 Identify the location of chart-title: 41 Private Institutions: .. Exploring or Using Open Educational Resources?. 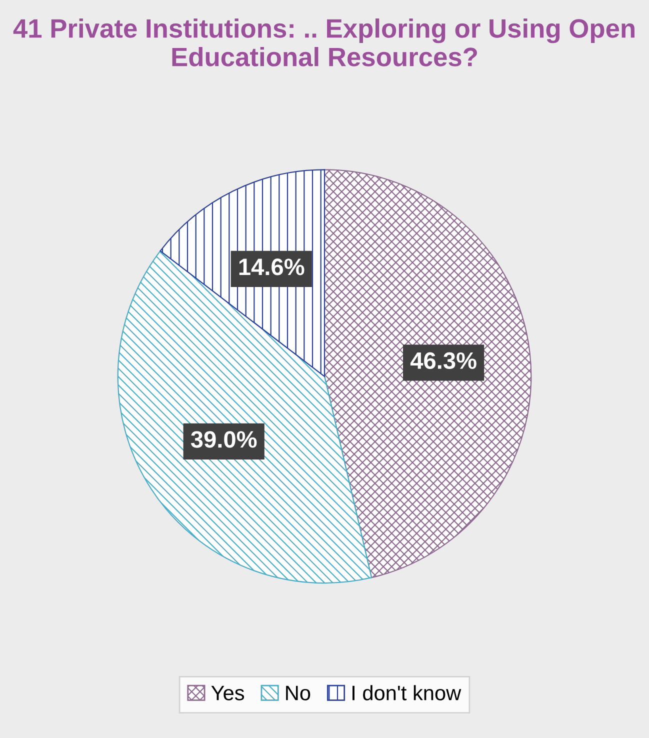
(323, 42).